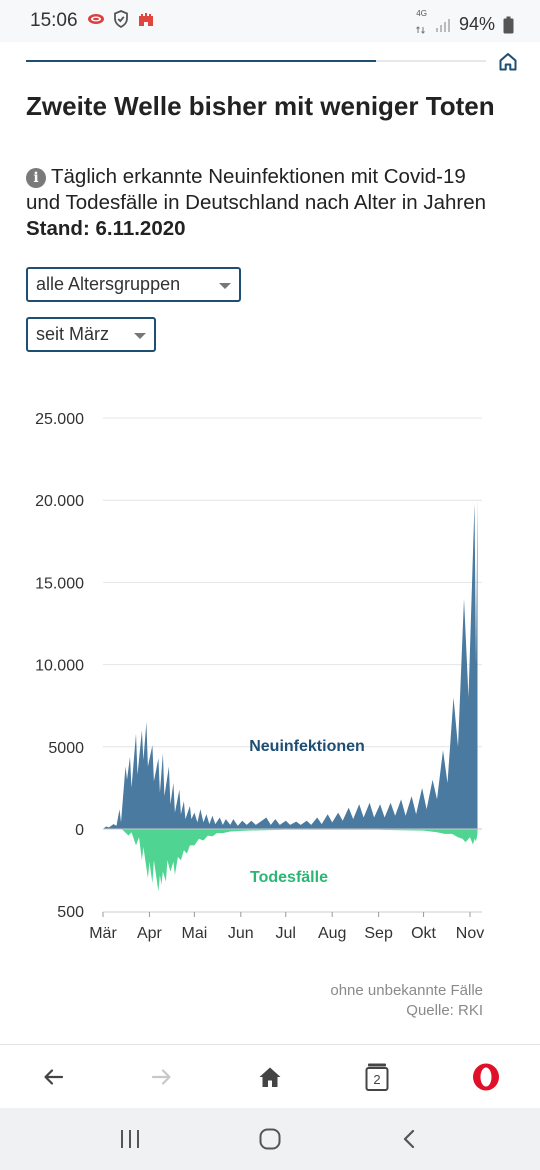  I want to click on chevron-left-icon, so click(409, 1139).